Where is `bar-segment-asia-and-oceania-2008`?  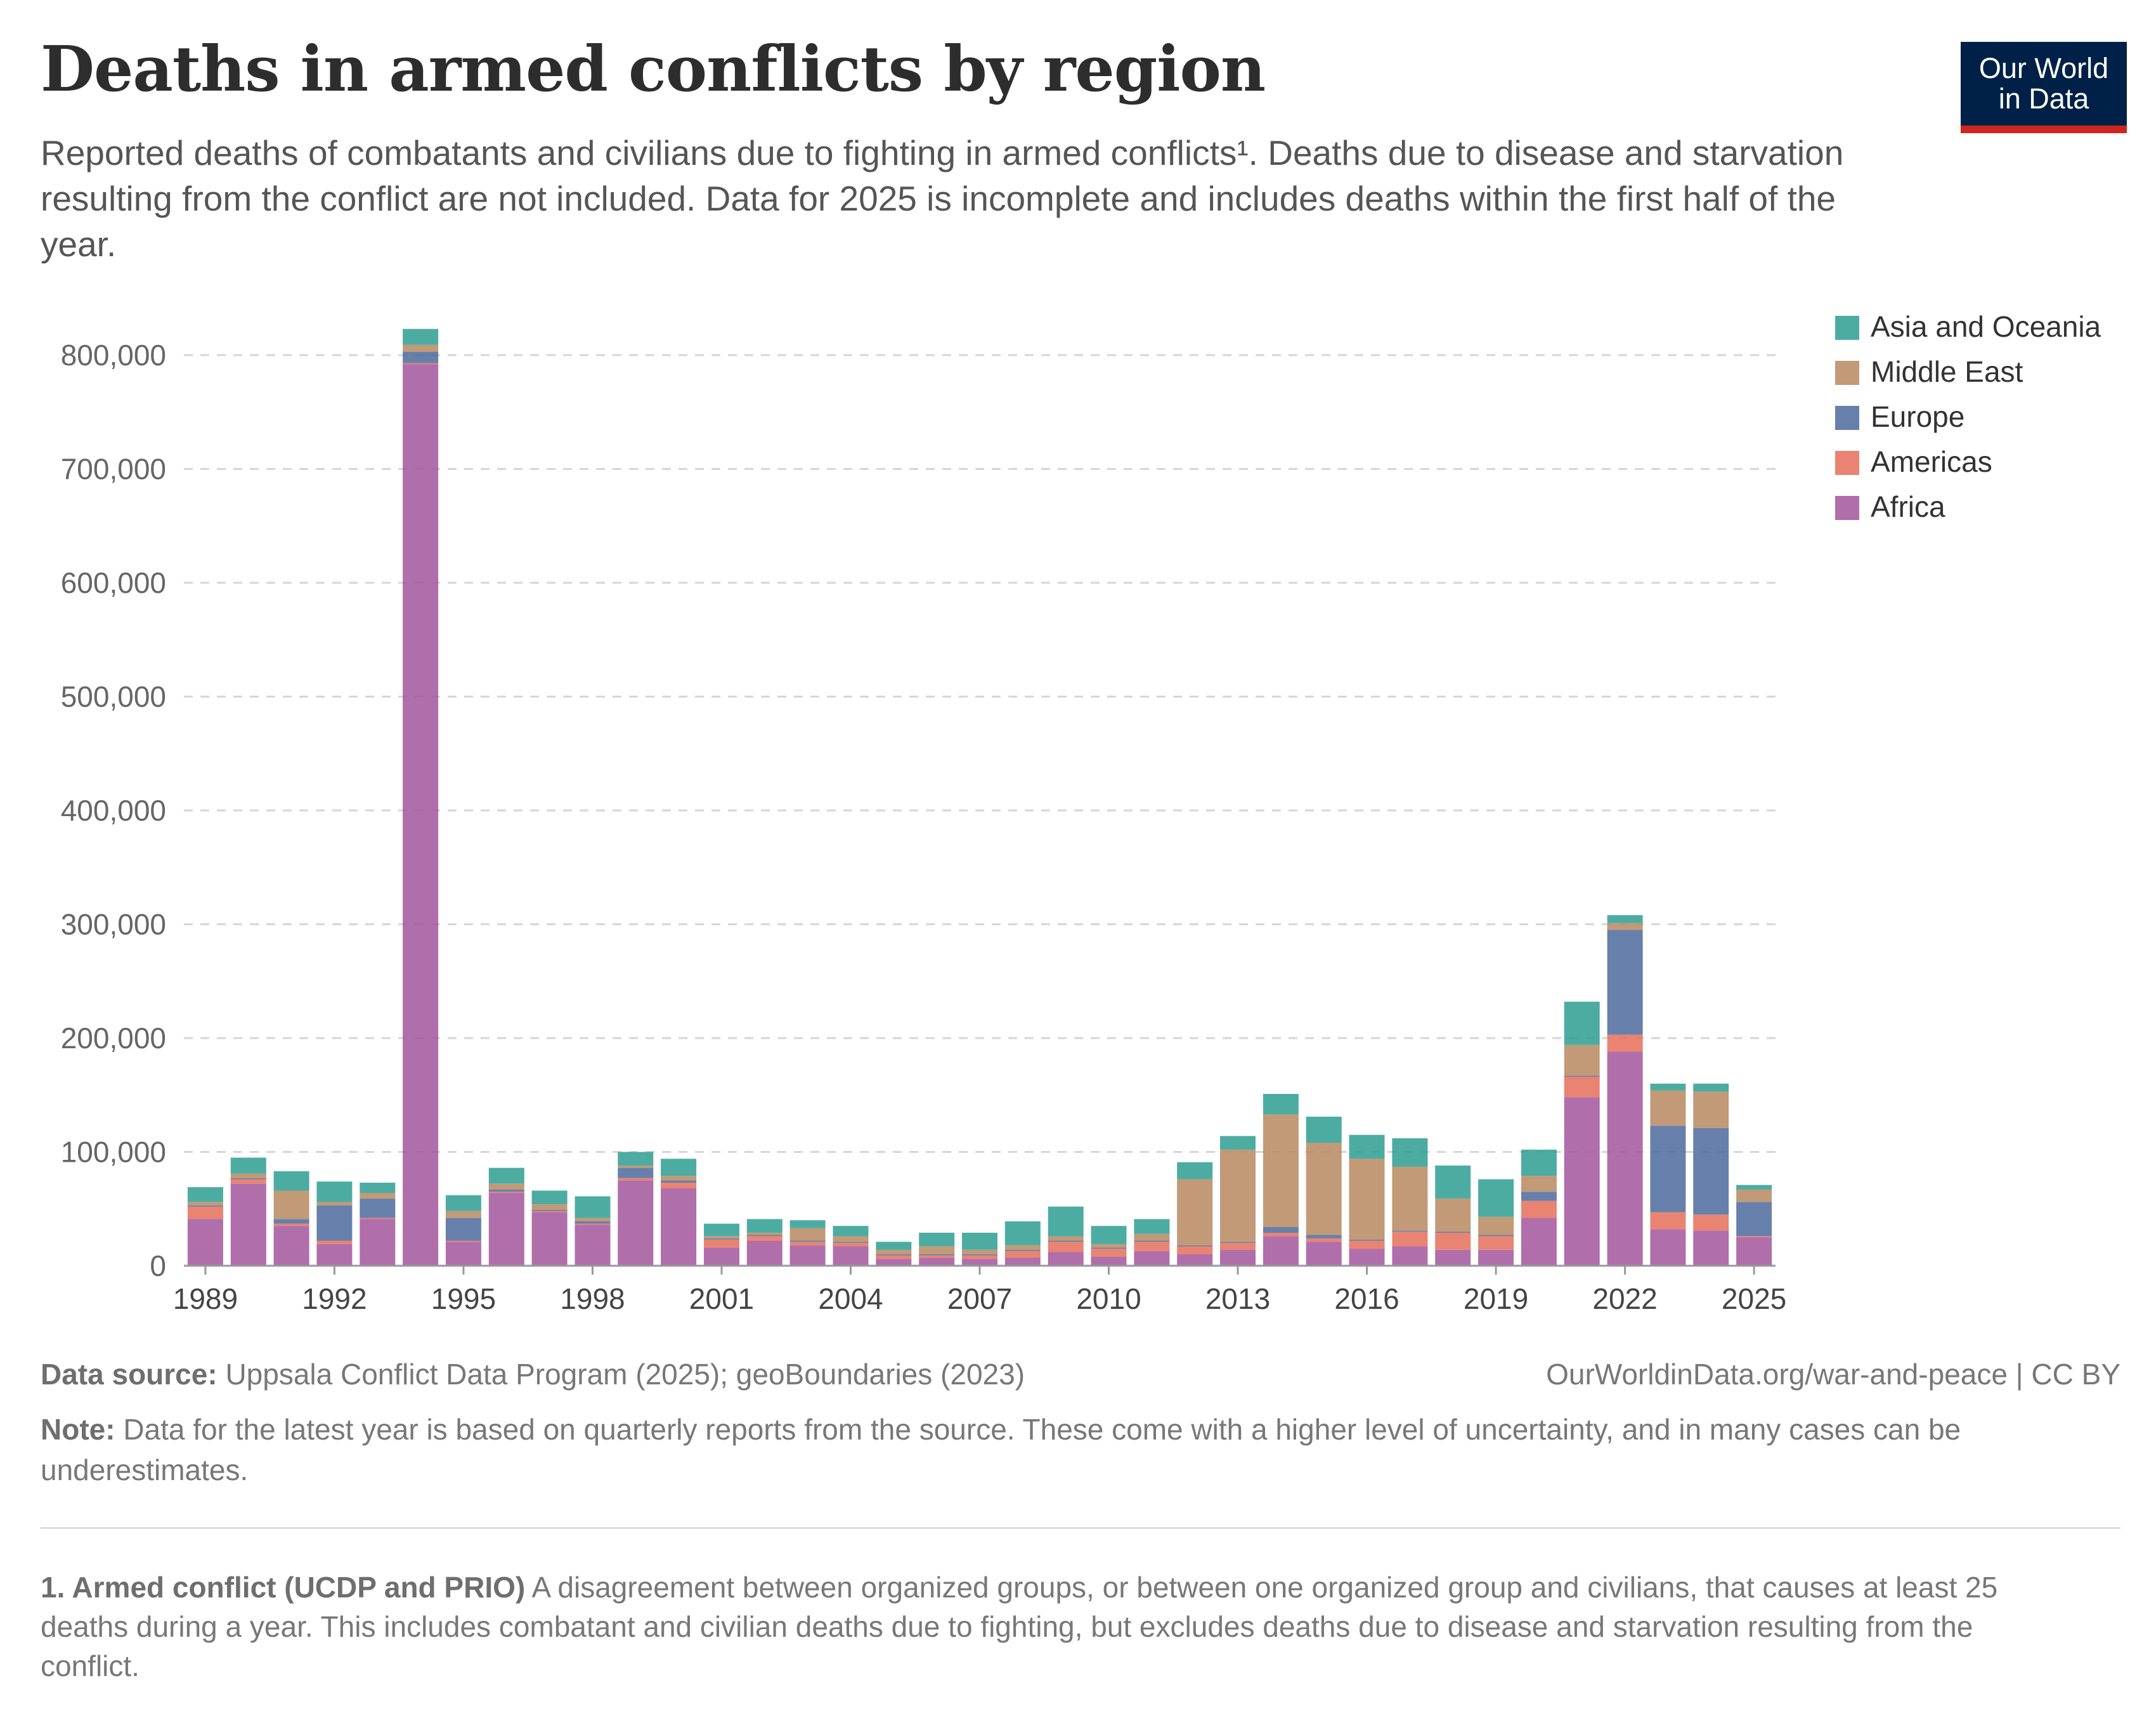 bar-segment-asia-and-oceania-2008 is located at coordinates (1022, 1233).